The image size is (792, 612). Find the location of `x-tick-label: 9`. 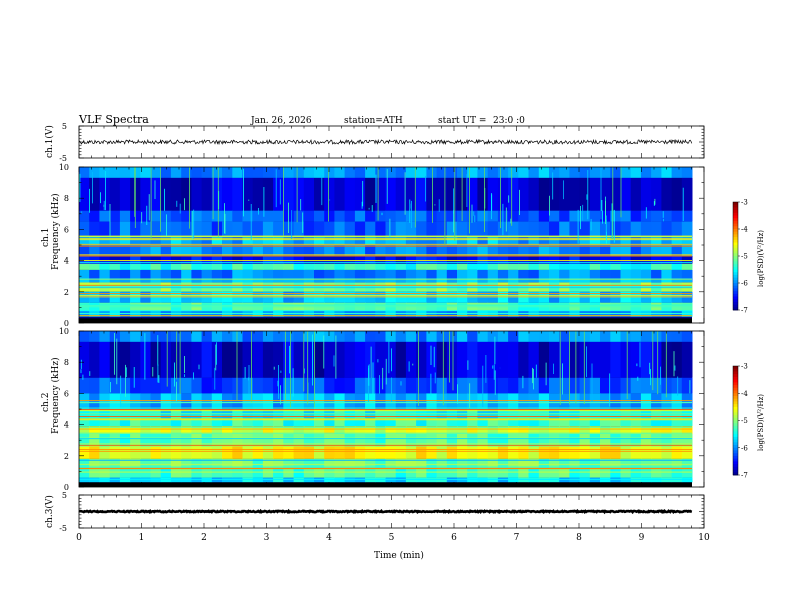

x-tick-label: 9 is located at coordinates (642, 538).